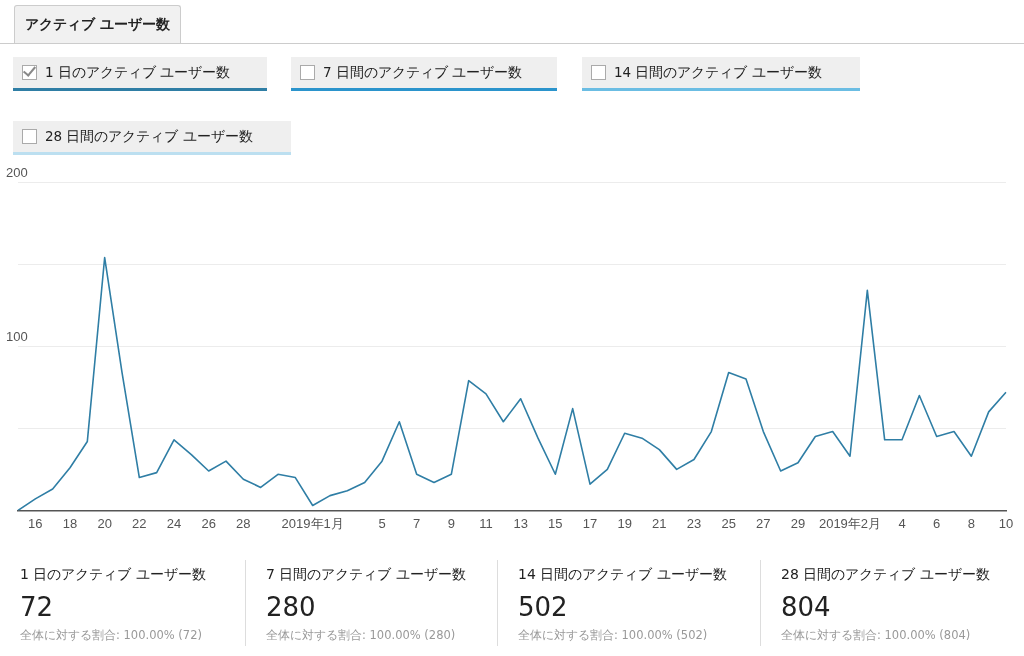 The image size is (1024, 656). I want to click on x-tick-label: 25, so click(728, 523).